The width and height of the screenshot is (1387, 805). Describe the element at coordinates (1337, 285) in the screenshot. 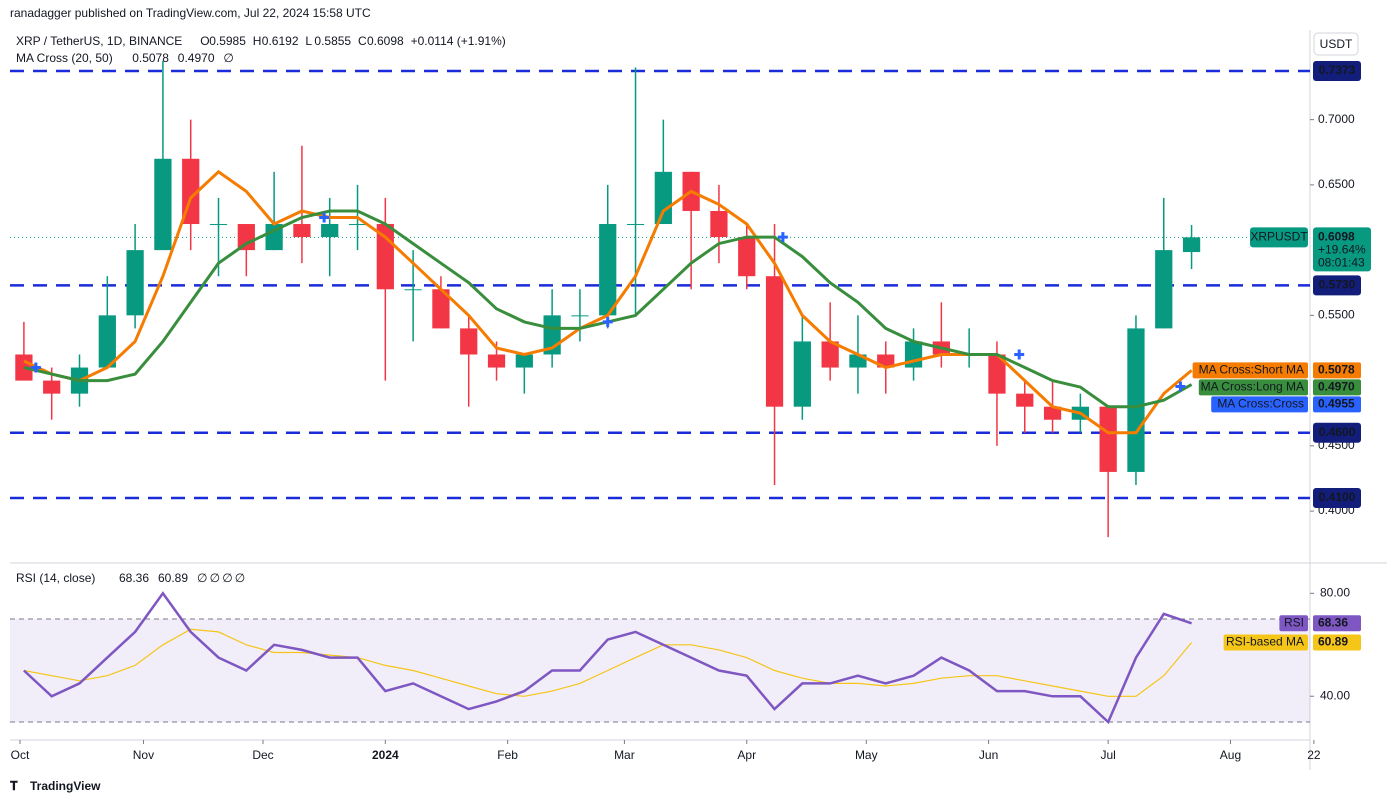

I see `level-label: 0.5730` at that location.